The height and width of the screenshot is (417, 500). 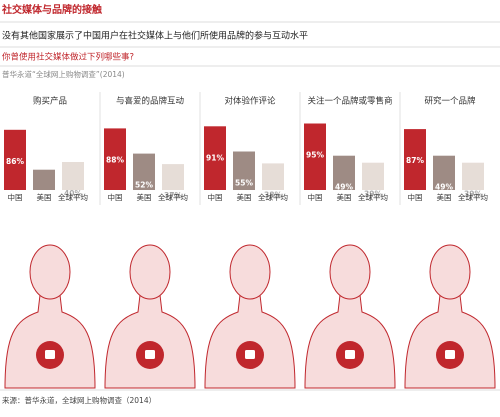 I want to click on value-label: 37%, so click(x=173, y=195).